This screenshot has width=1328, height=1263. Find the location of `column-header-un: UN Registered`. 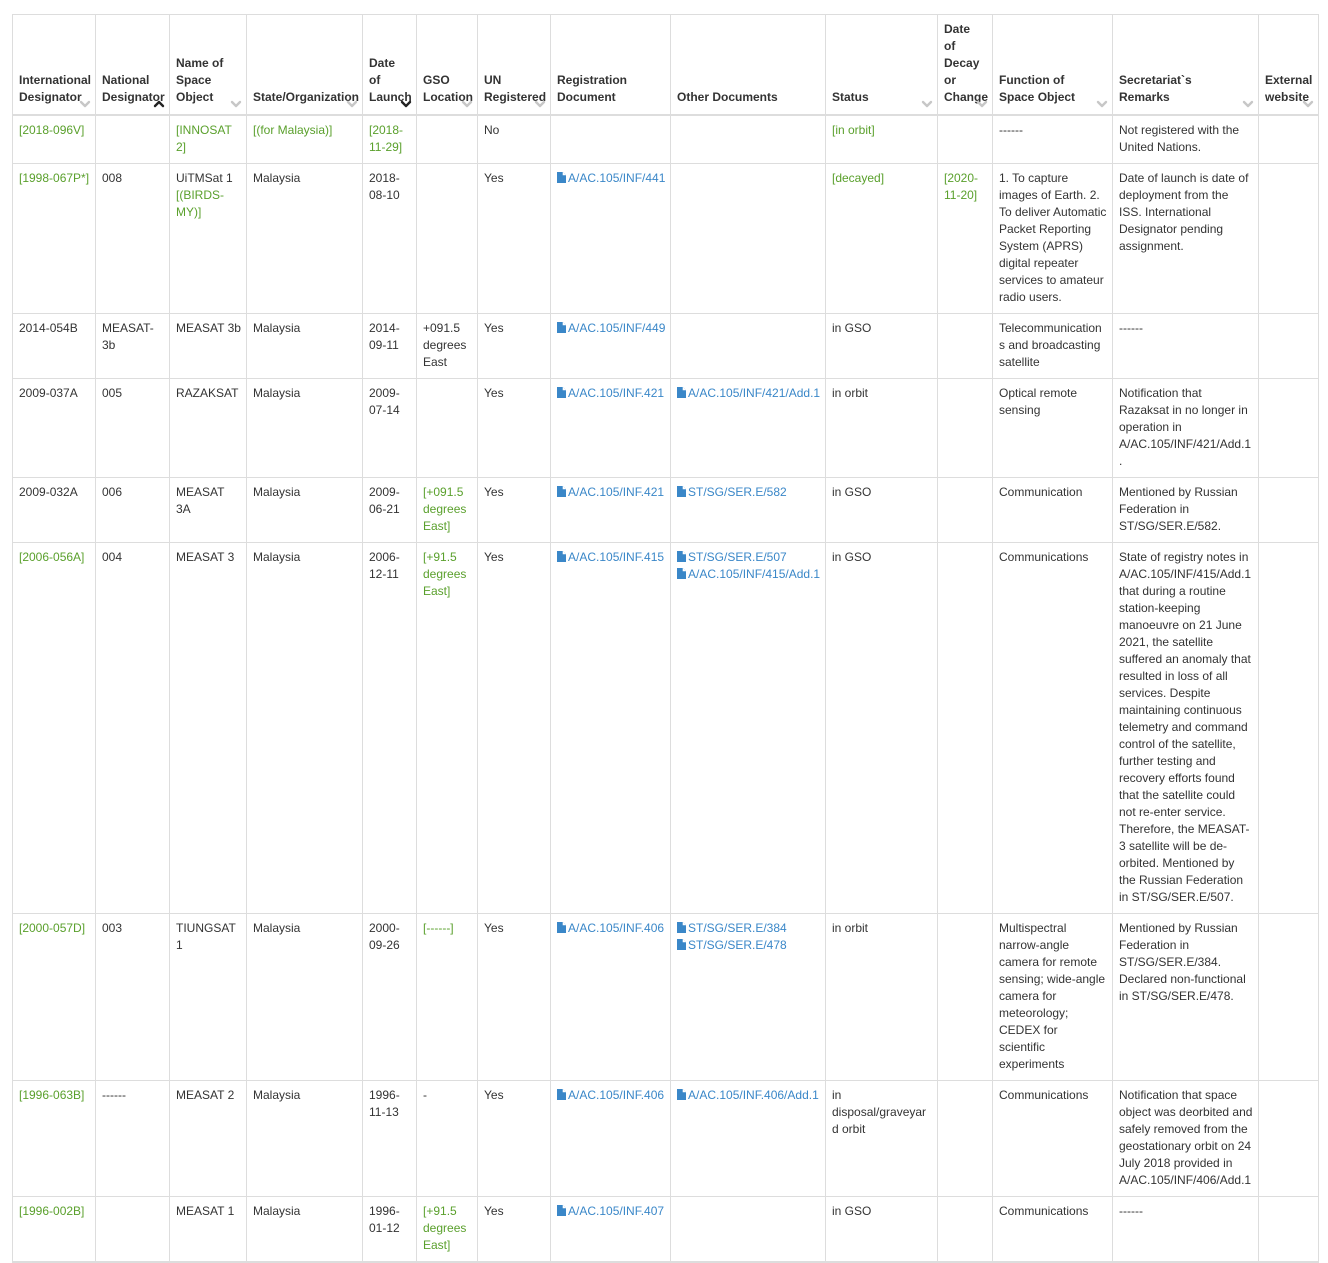

column-header-un: UN Registered is located at coordinates (514, 65).